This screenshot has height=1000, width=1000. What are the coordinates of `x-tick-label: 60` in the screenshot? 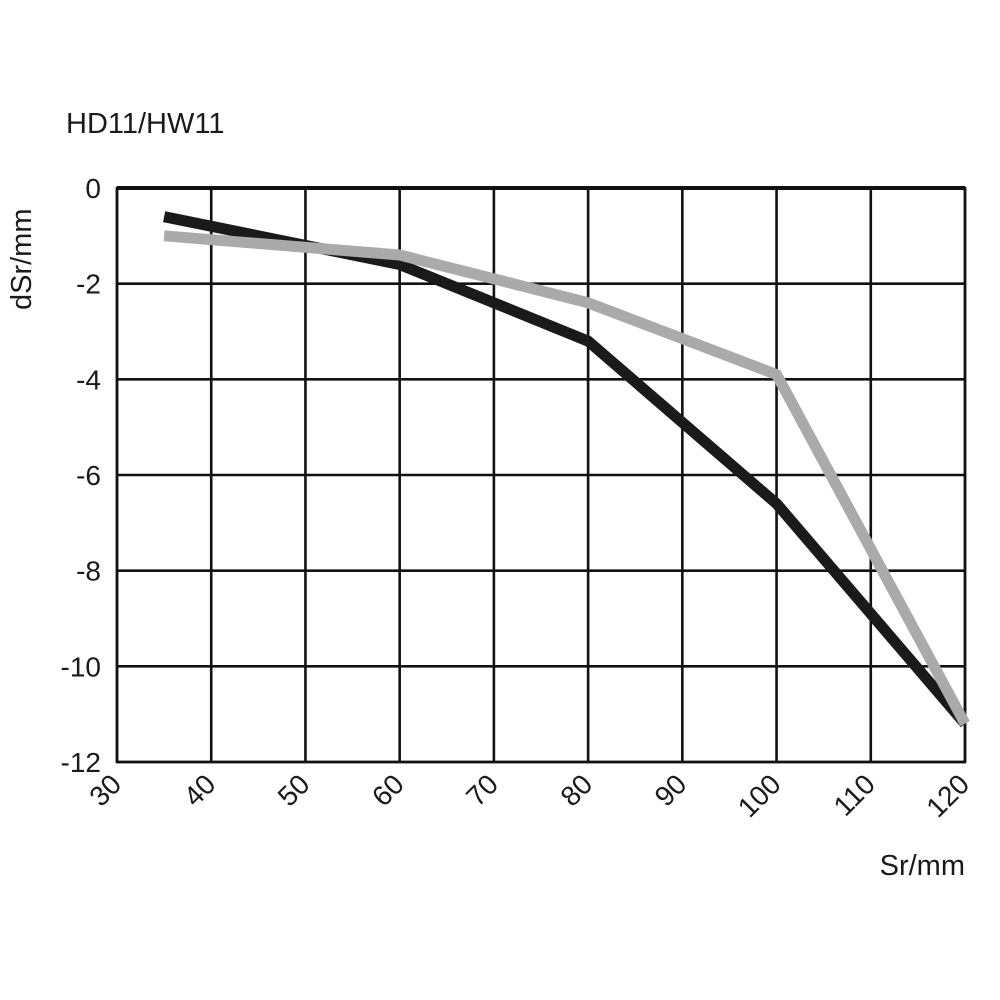 It's located at (388, 790).